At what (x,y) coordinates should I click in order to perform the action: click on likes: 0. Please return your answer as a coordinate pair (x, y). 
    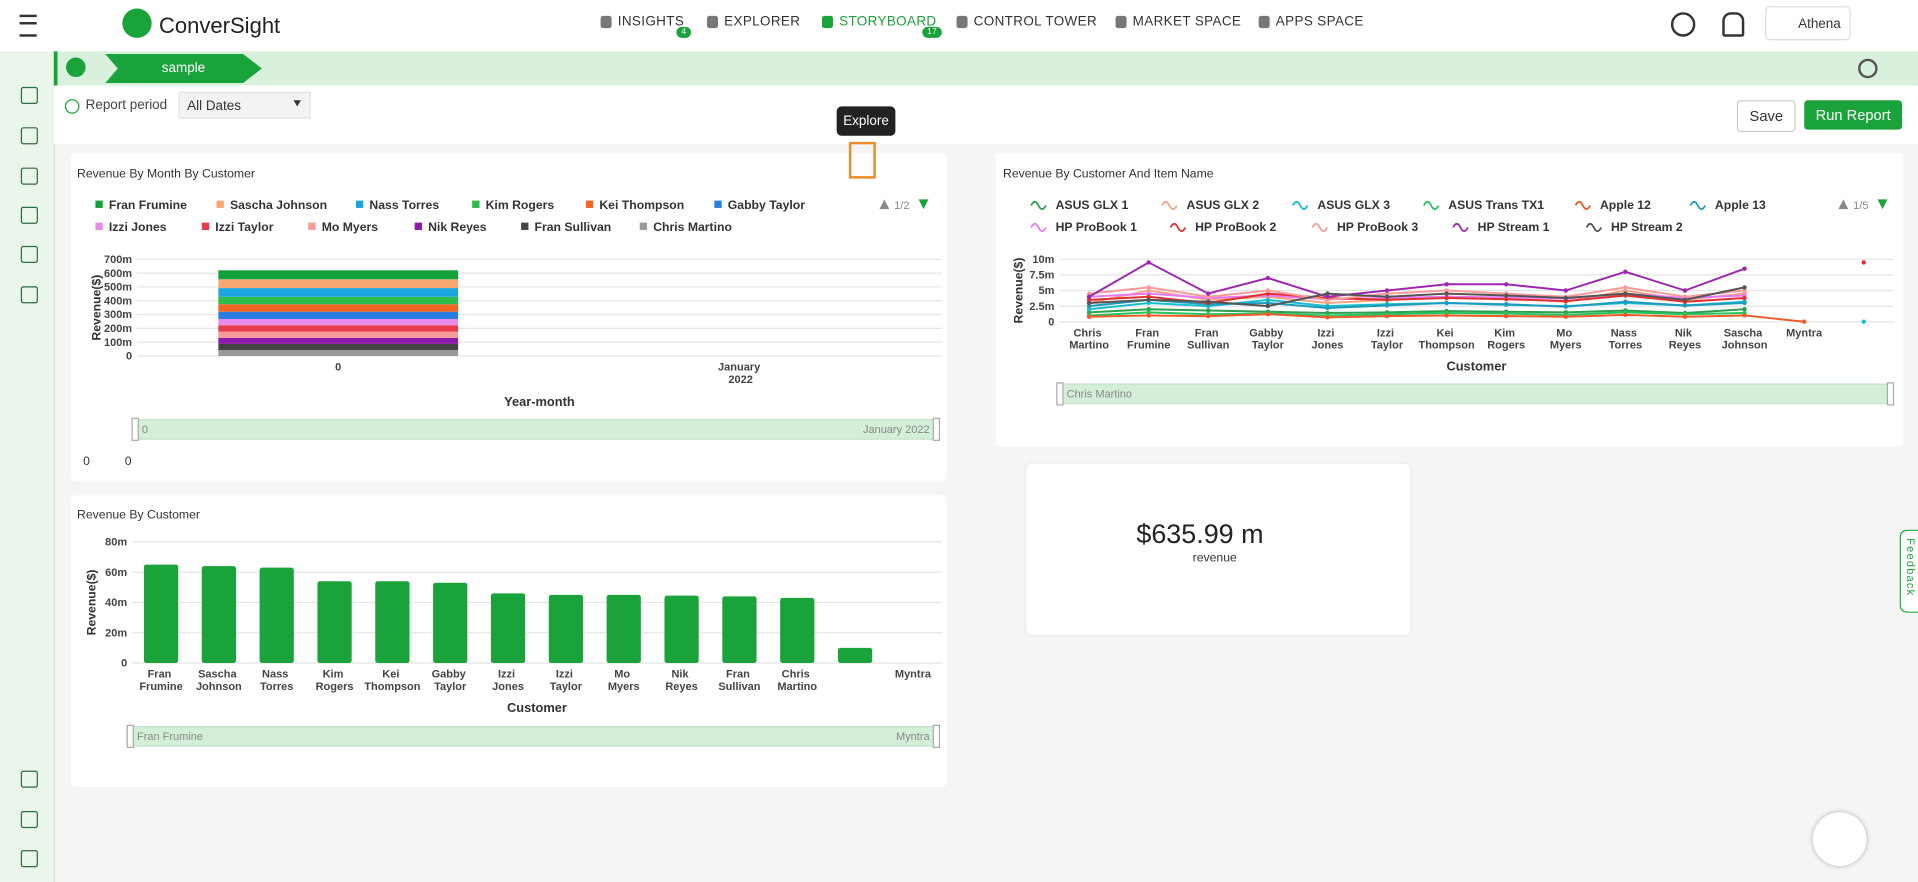
    Looking at the image, I should click on (86, 462).